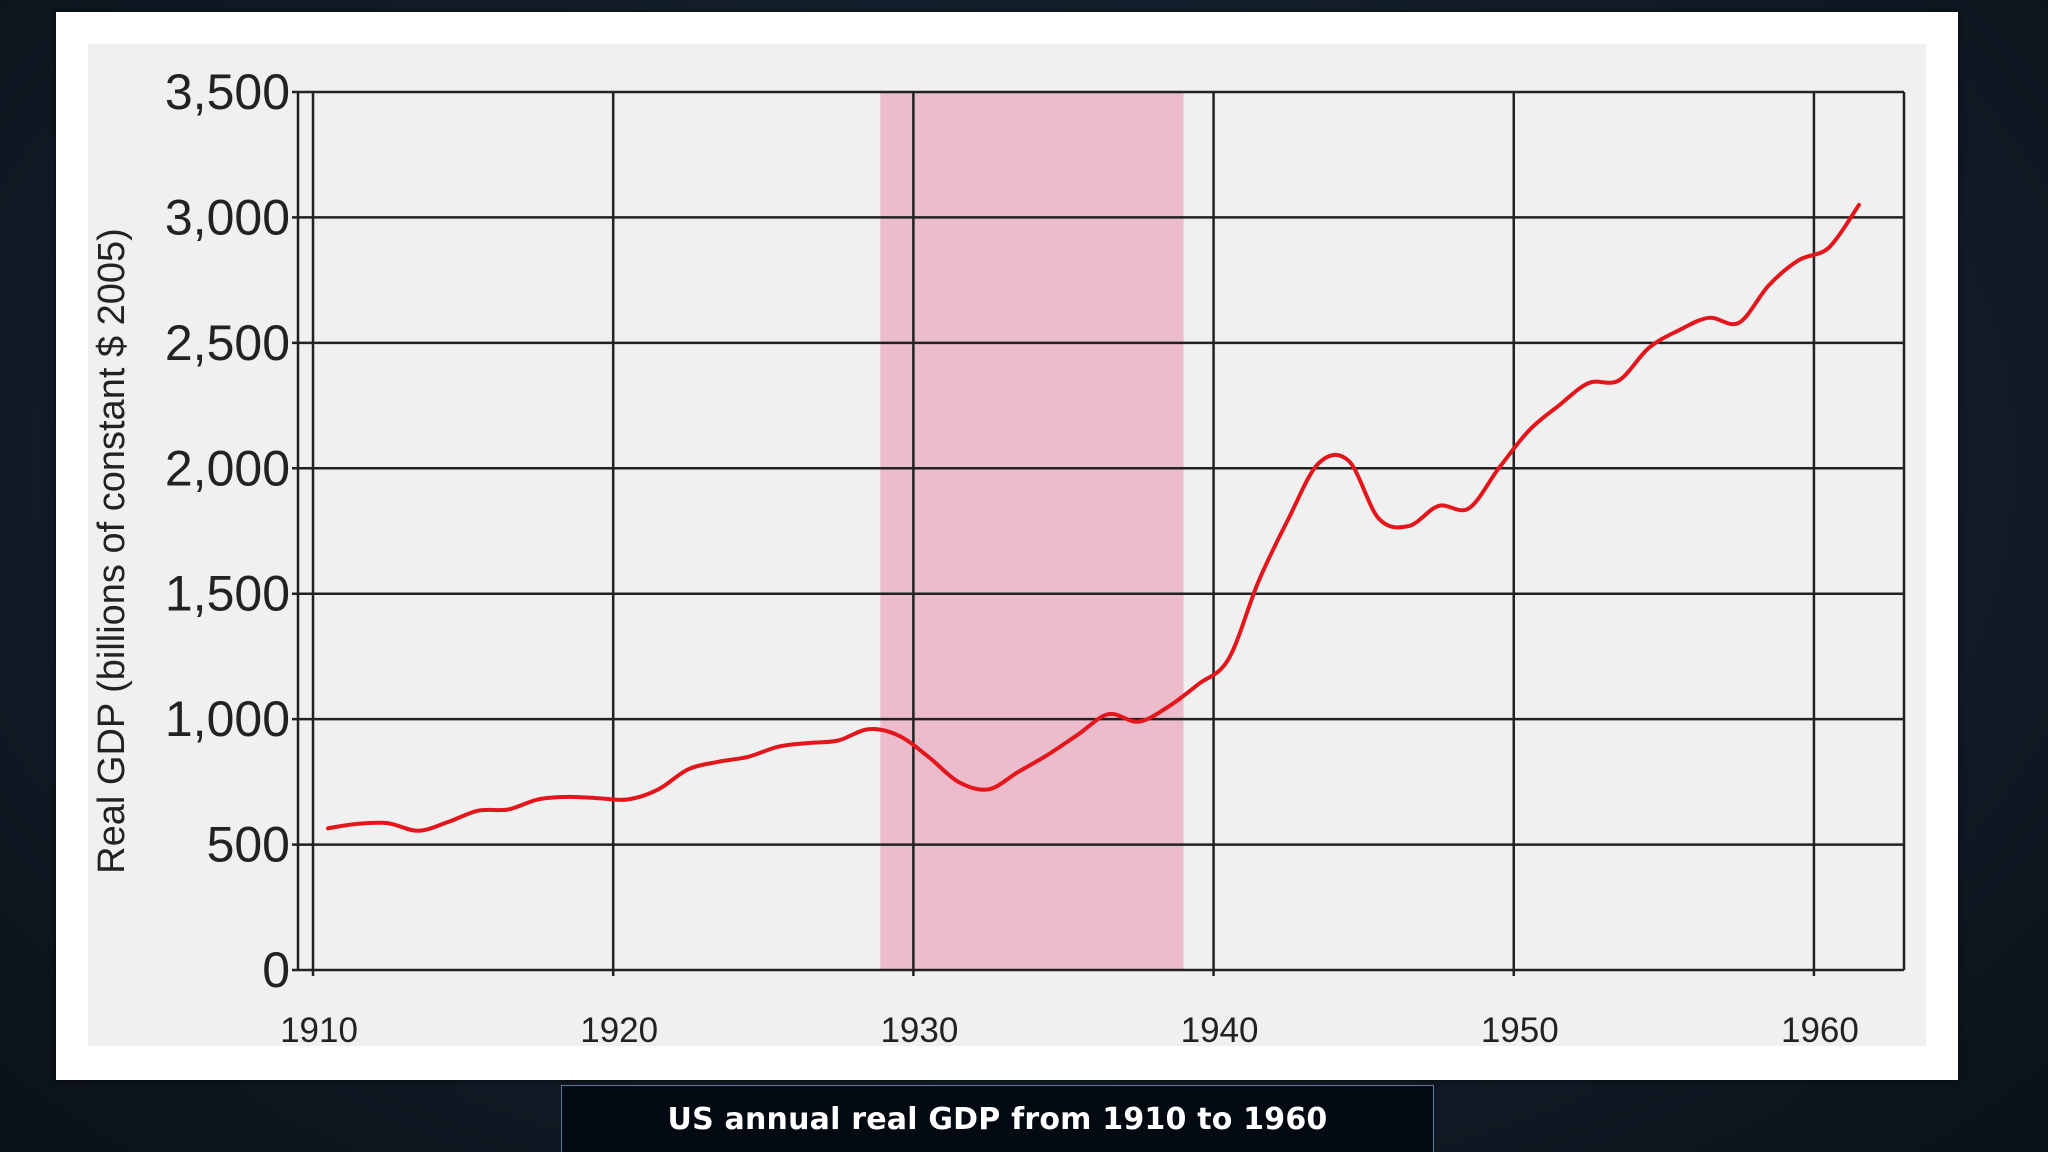  Describe the element at coordinates (1289, 518) in the screenshot. I see `data-point-1942.5` at that location.